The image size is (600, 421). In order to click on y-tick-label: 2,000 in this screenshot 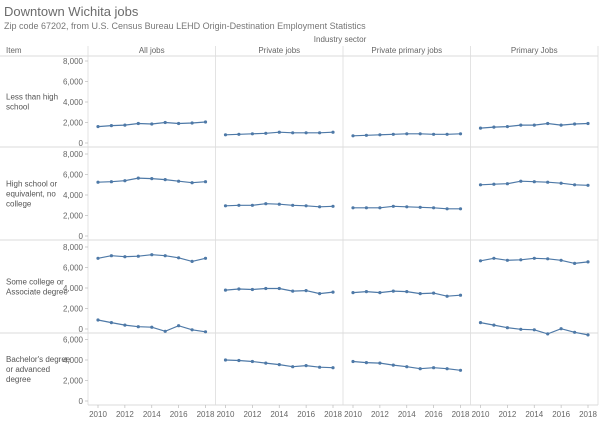, I will do `click(73, 123)`.